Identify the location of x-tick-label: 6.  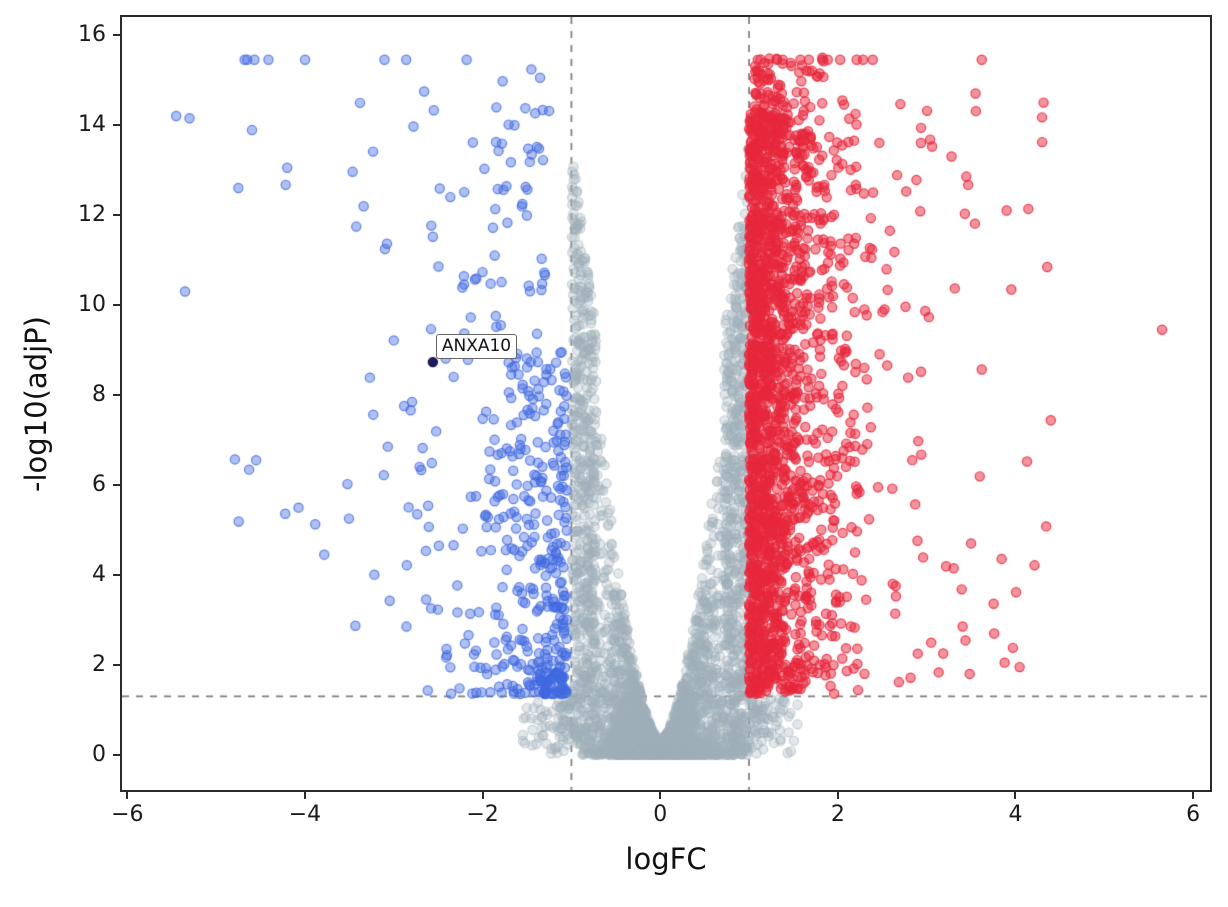
(1193, 814).